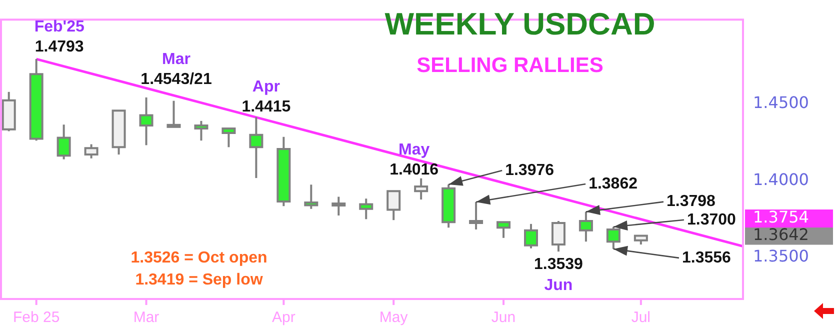 Image resolution: width=837 pixels, height=331 pixels. What do you see at coordinates (691, 201) in the screenshot?
I see `annotation: 1.3798` at bounding box center [691, 201].